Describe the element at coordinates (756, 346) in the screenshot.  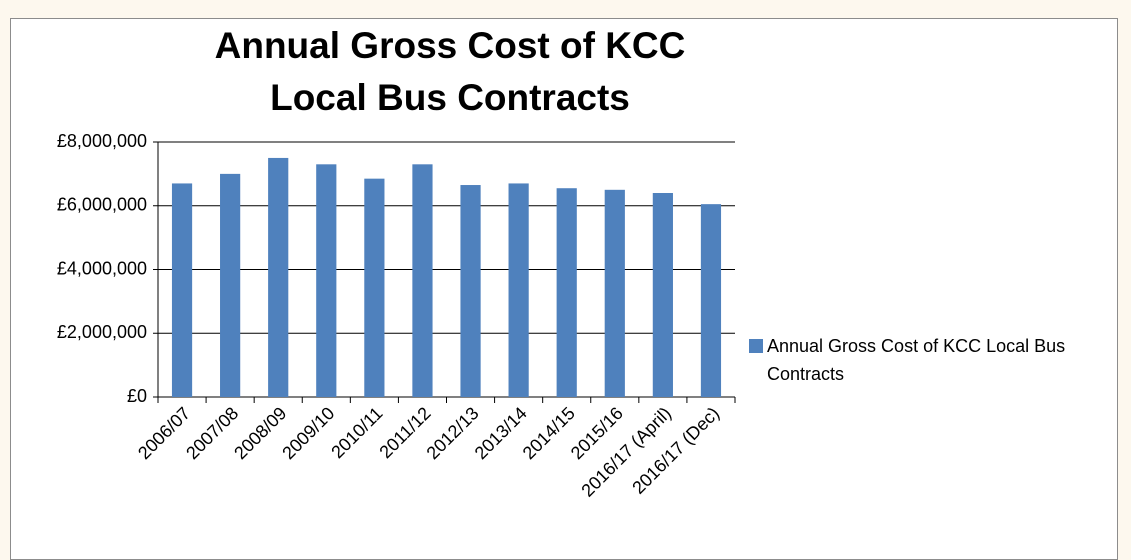
I see `legend-swatch` at that location.